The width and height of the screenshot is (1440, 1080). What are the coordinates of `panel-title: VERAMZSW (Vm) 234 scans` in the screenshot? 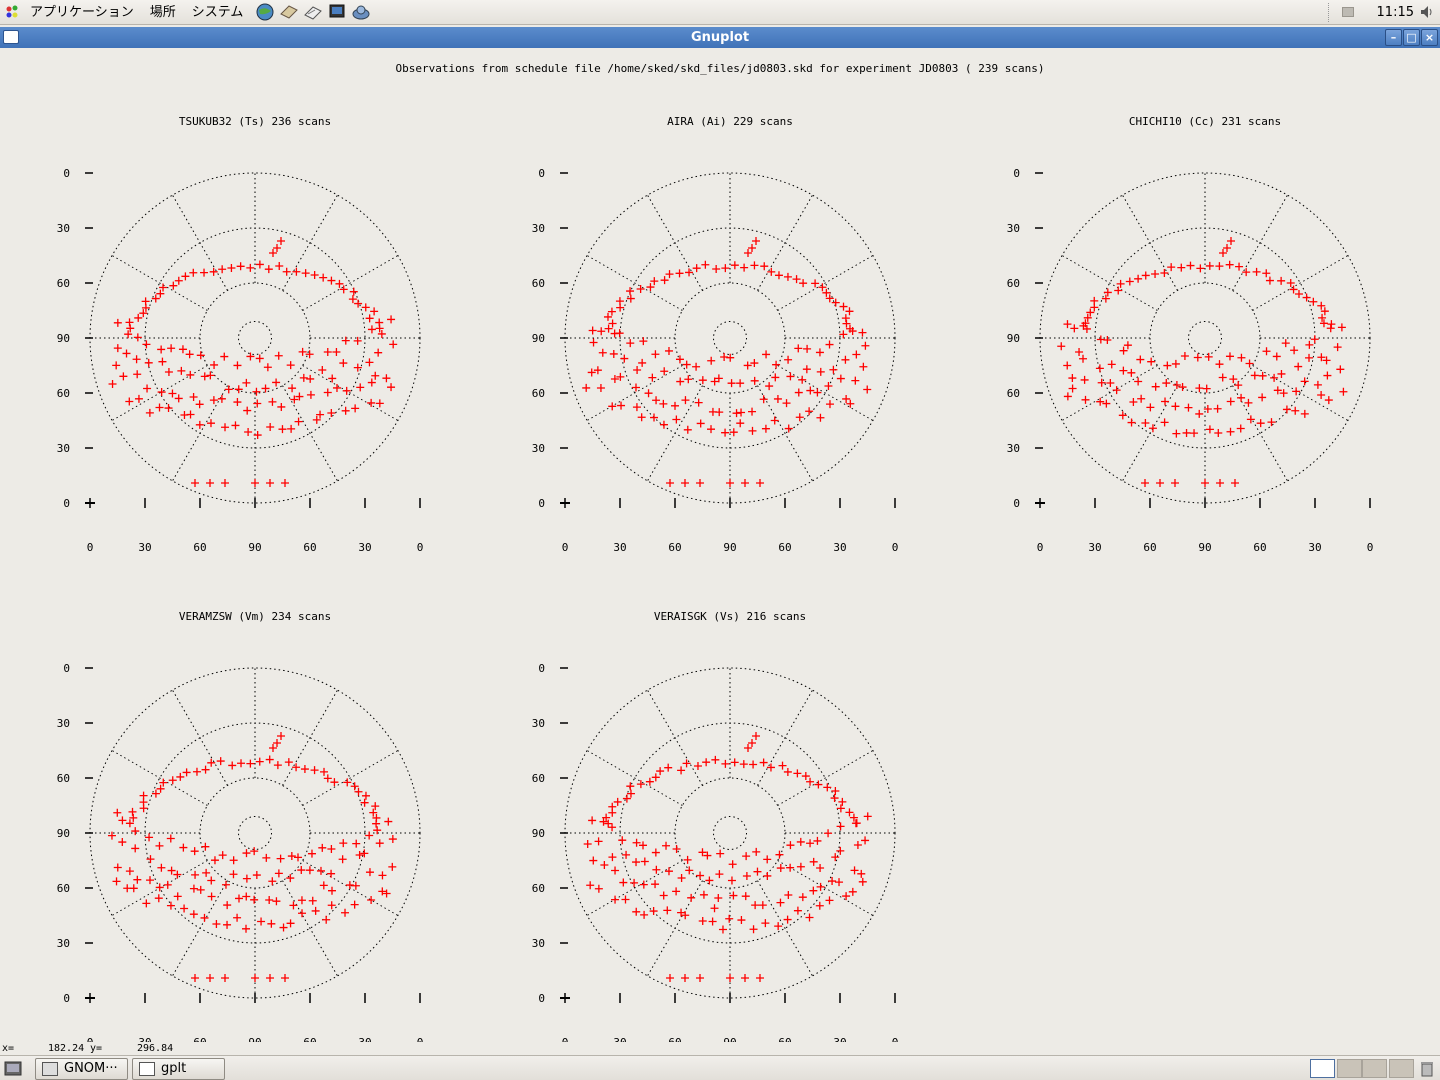 It's located at (255, 616).